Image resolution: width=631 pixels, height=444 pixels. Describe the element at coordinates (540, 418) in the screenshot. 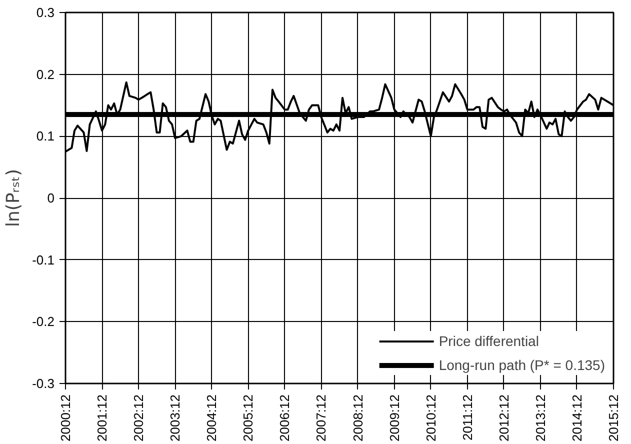

I see `x-tick-label: 2013:12` at that location.